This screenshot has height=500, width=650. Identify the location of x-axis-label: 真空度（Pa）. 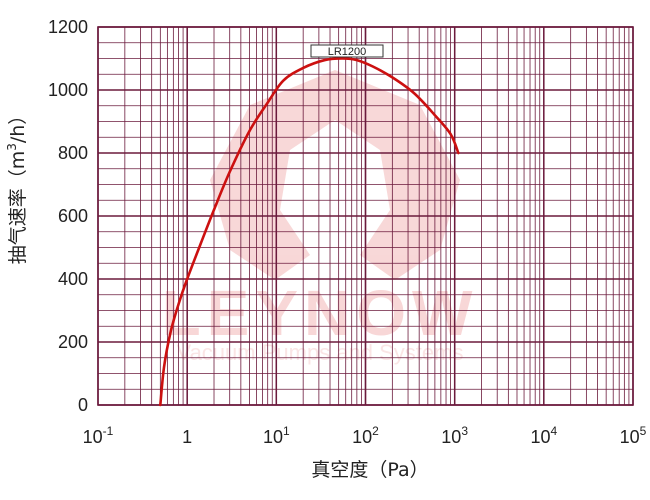
(369, 470).